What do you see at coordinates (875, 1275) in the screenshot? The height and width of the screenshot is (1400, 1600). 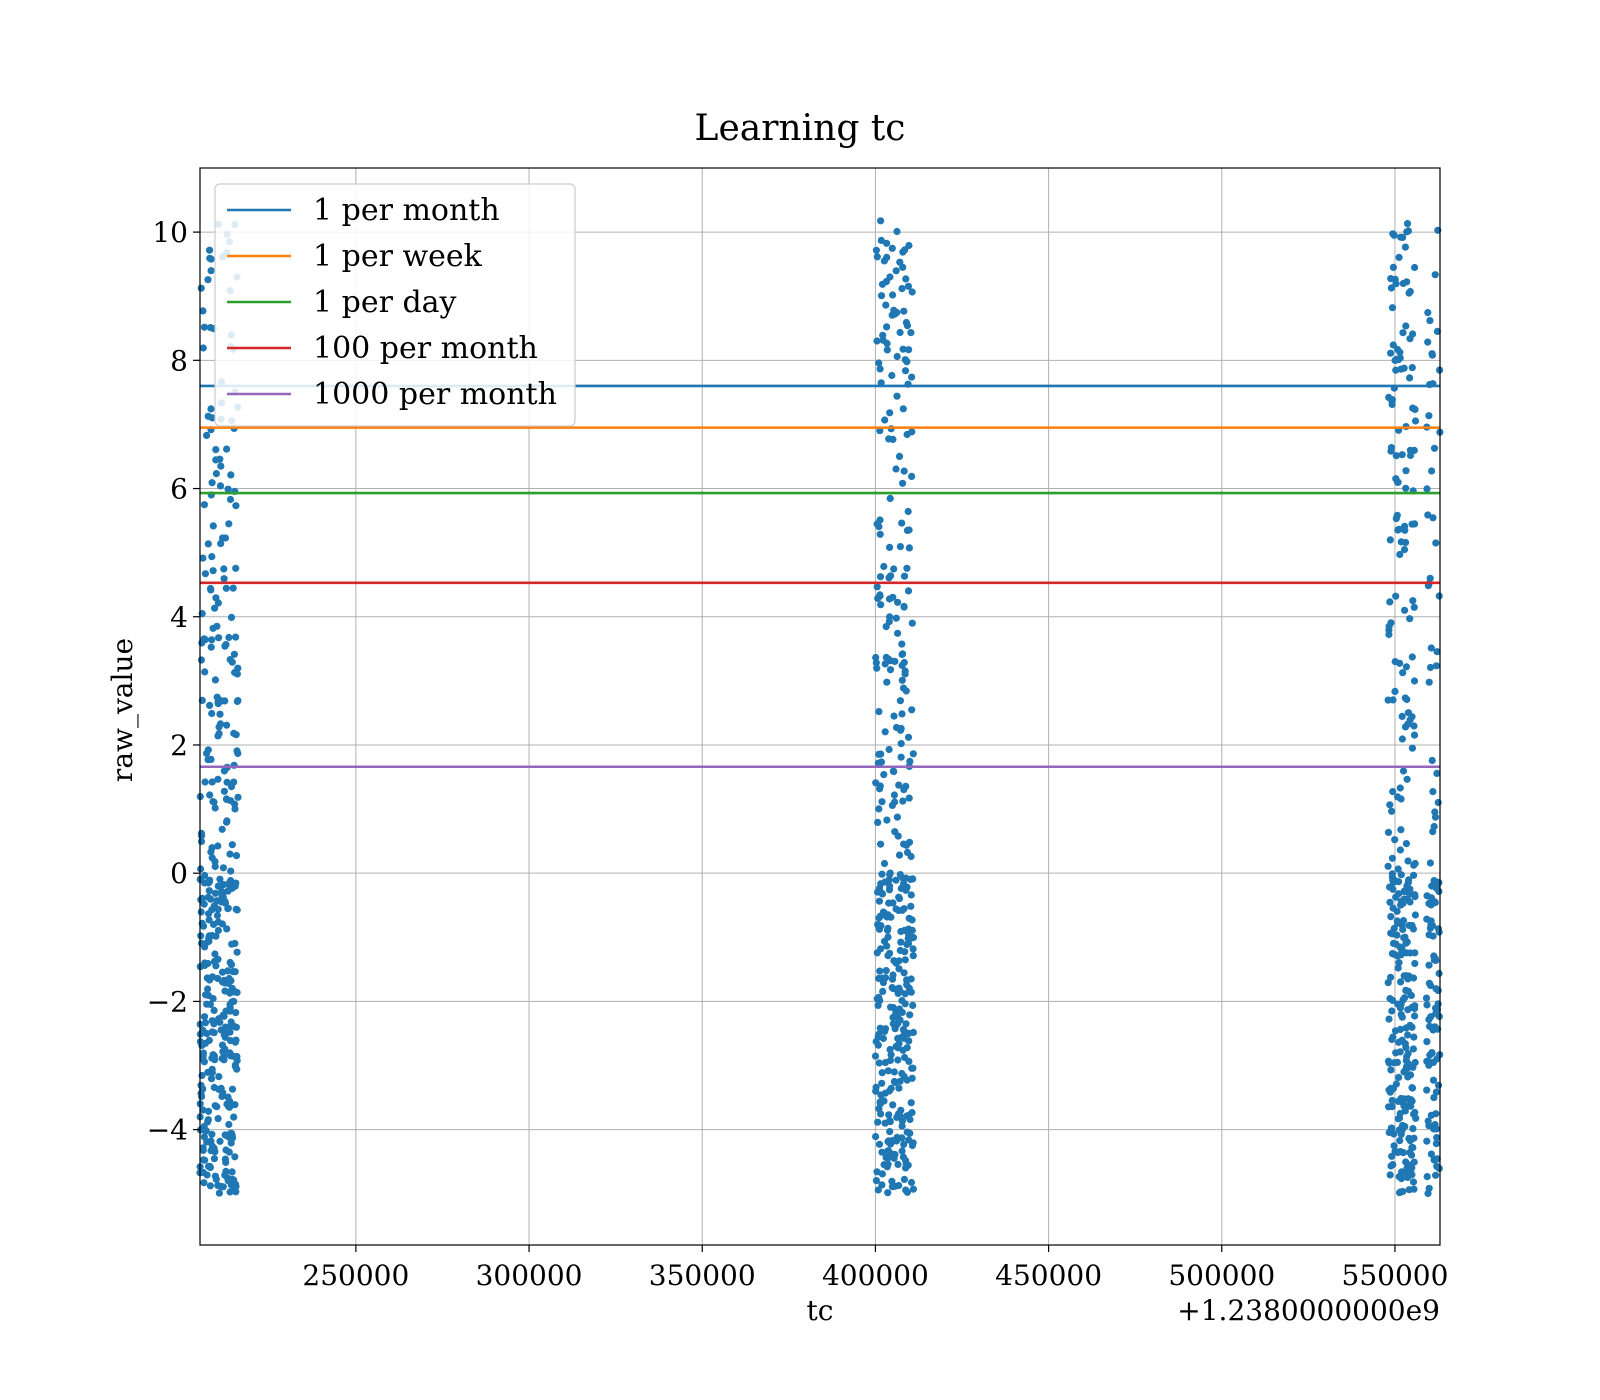 I see `x-tick-label: 400000` at bounding box center [875, 1275].